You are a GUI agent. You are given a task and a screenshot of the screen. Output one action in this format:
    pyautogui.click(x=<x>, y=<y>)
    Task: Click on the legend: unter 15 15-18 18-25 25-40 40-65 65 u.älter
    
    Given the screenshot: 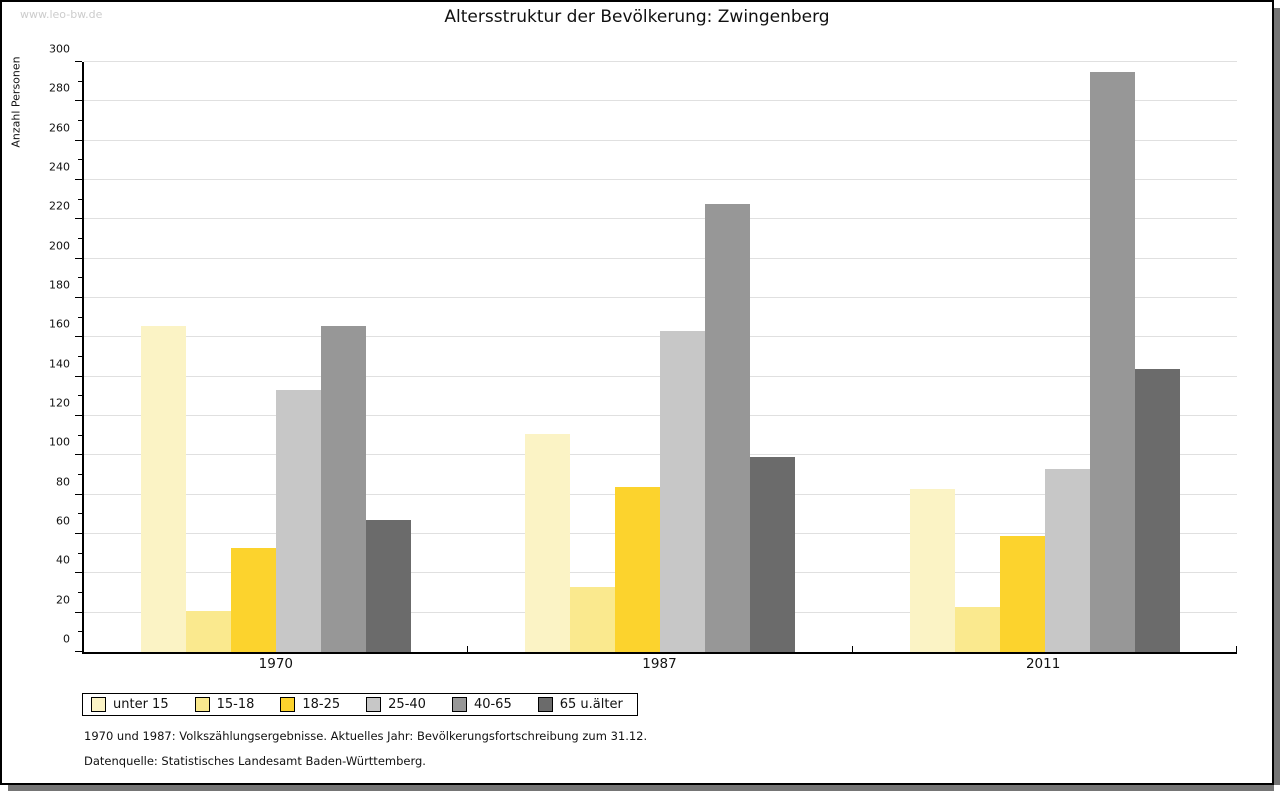 What is the action you would take?
    pyautogui.click(x=360, y=704)
    